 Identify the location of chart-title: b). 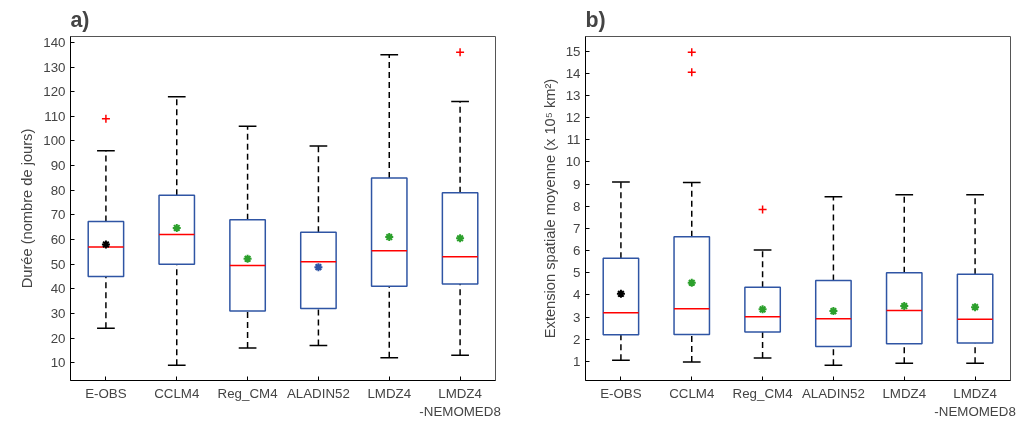
(595, 19).